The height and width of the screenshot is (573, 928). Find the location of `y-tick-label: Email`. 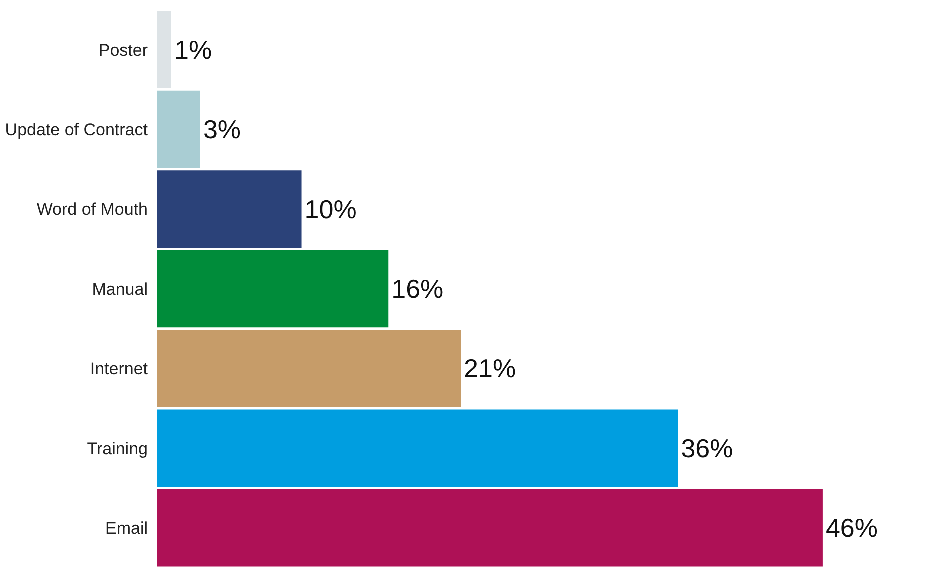

y-tick-label: Email is located at coordinates (126, 528).